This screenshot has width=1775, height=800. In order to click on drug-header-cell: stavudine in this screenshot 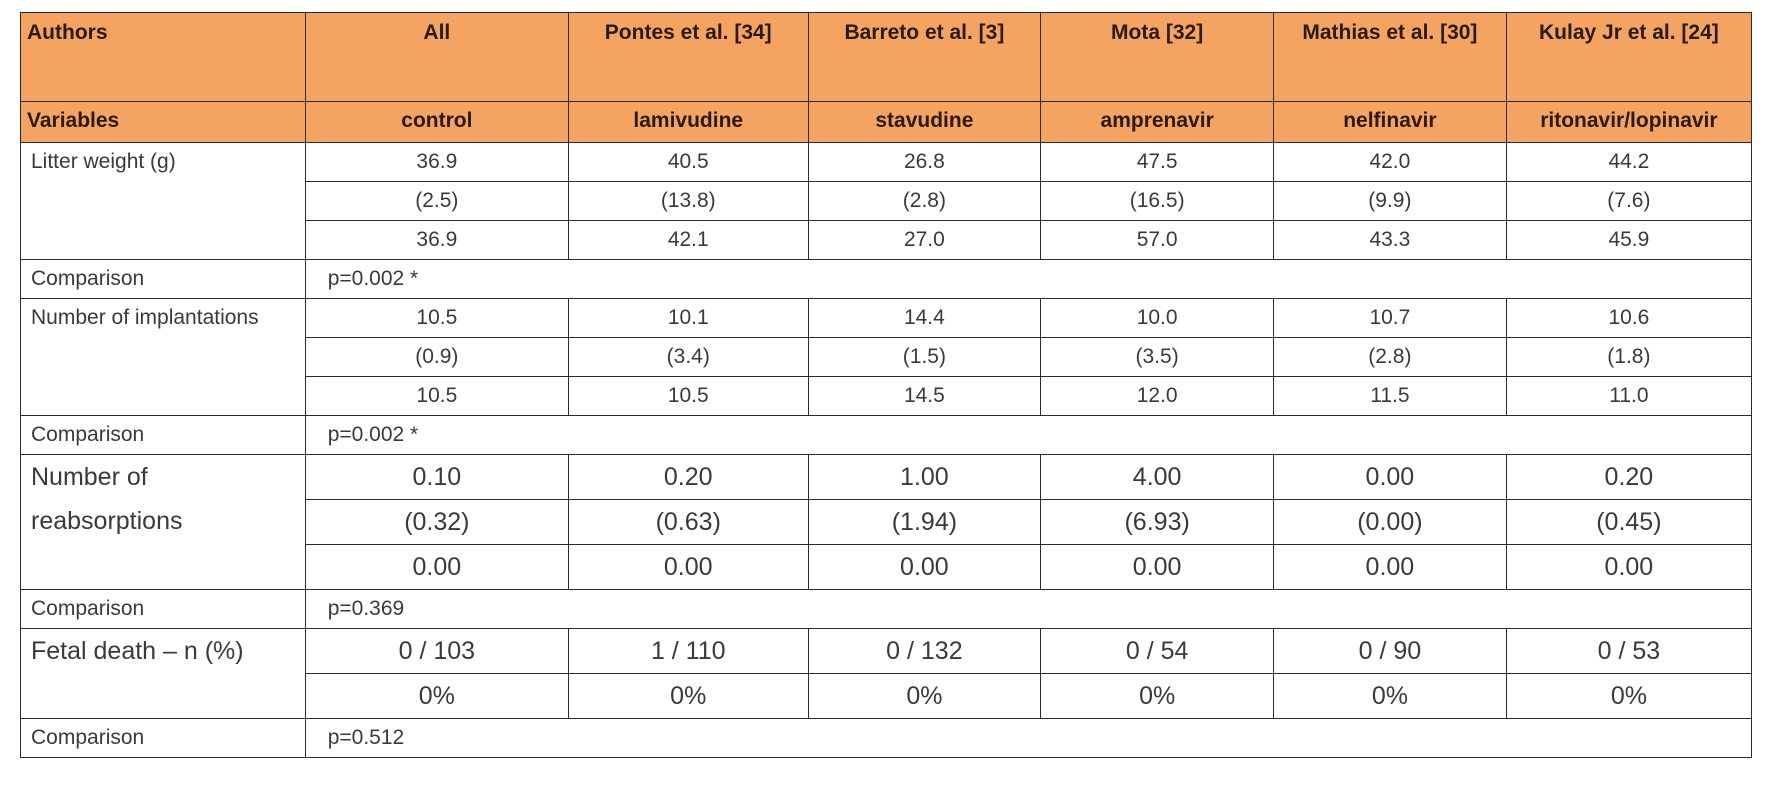, I will do `click(924, 122)`.